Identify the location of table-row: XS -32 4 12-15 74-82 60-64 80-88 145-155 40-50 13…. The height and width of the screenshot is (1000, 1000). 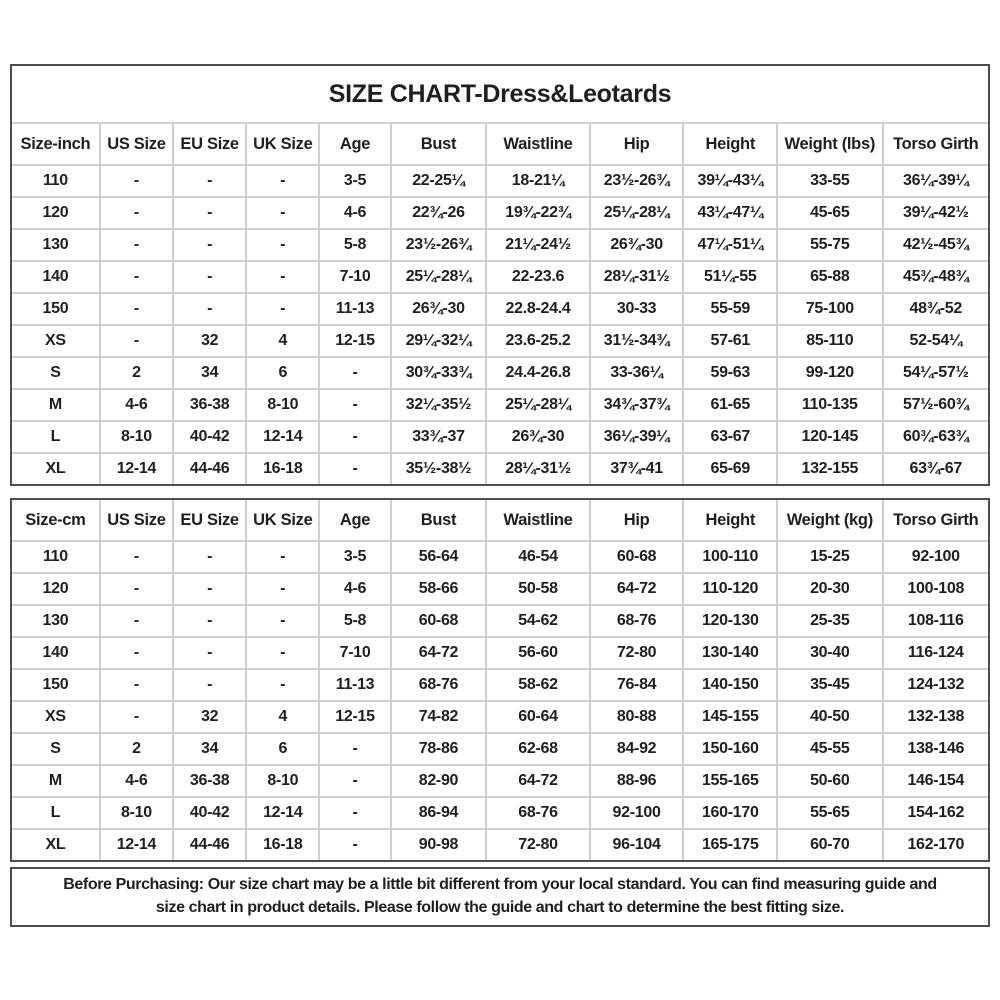
(500, 717).